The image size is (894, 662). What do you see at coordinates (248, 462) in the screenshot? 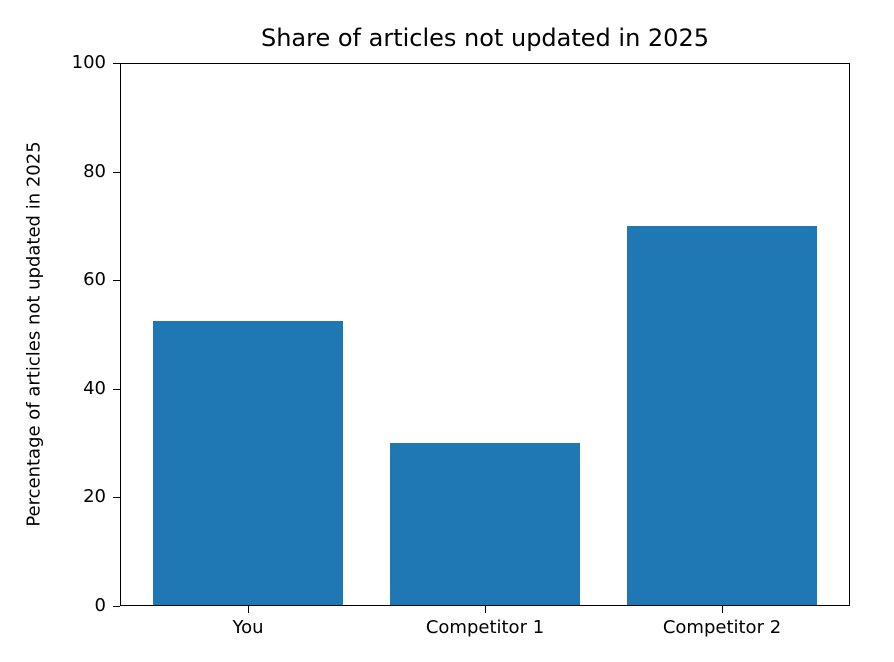
I see `bar-you` at bounding box center [248, 462].